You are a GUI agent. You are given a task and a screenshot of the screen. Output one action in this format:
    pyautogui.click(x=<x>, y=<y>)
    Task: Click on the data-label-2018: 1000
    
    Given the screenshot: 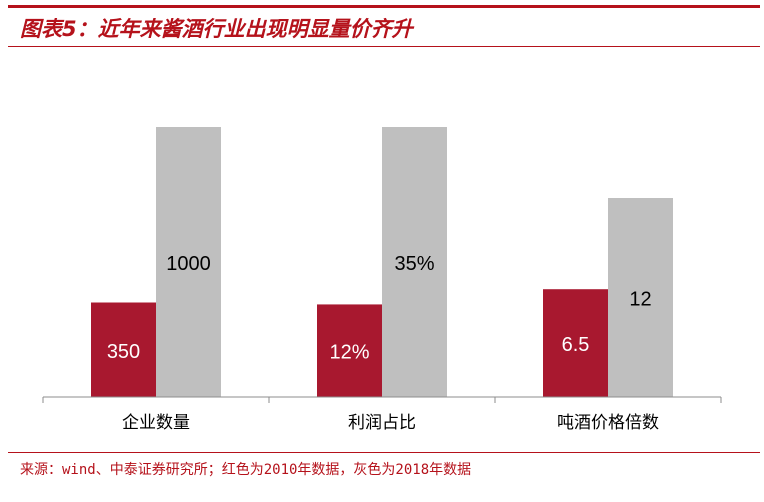 What is the action you would take?
    pyautogui.click(x=188, y=264)
    